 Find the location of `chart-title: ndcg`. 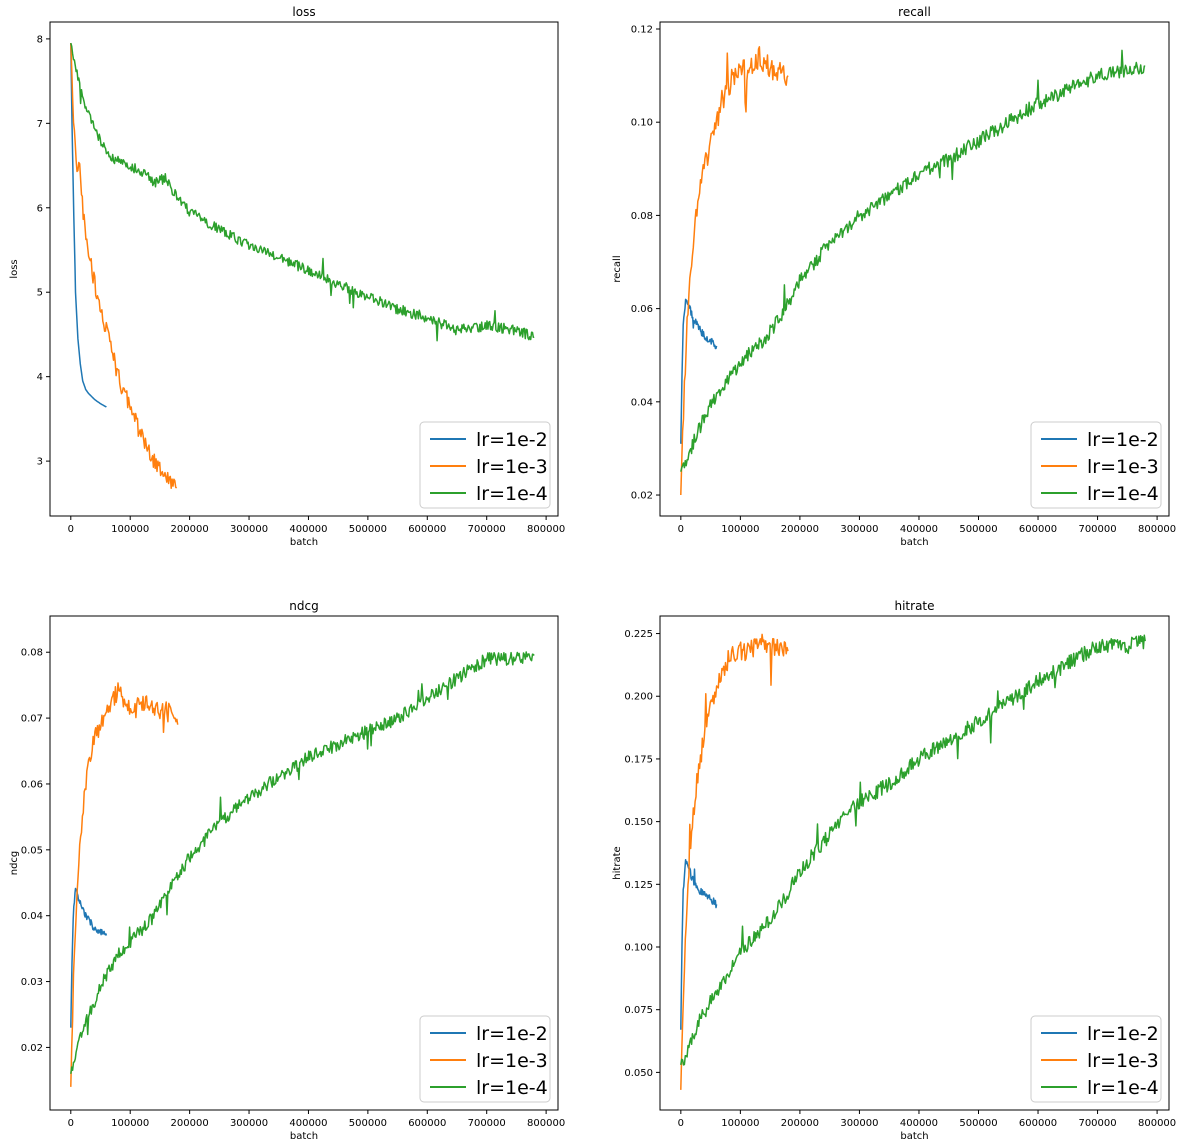

chart-title: ndcg is located at coordinates (303, 606).